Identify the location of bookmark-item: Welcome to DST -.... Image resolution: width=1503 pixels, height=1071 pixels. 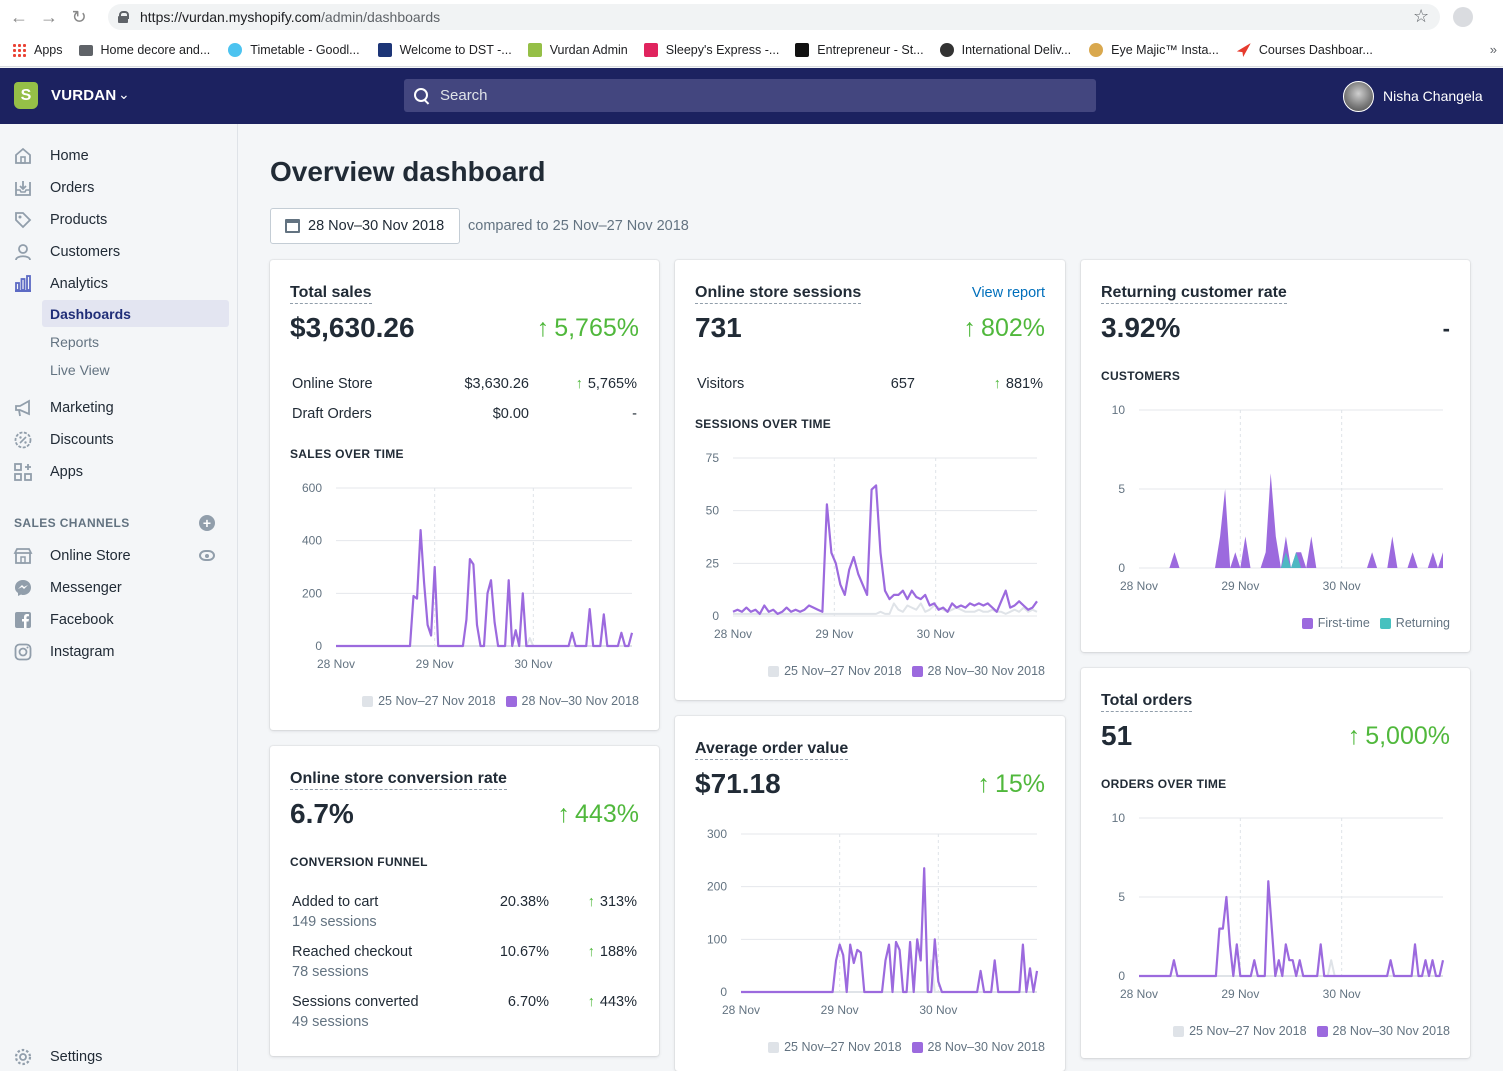
(444, 50).